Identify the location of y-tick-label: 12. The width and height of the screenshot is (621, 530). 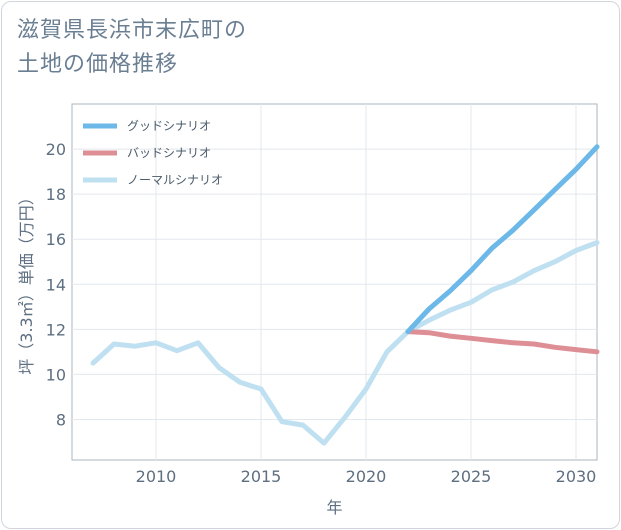
(56, 329).